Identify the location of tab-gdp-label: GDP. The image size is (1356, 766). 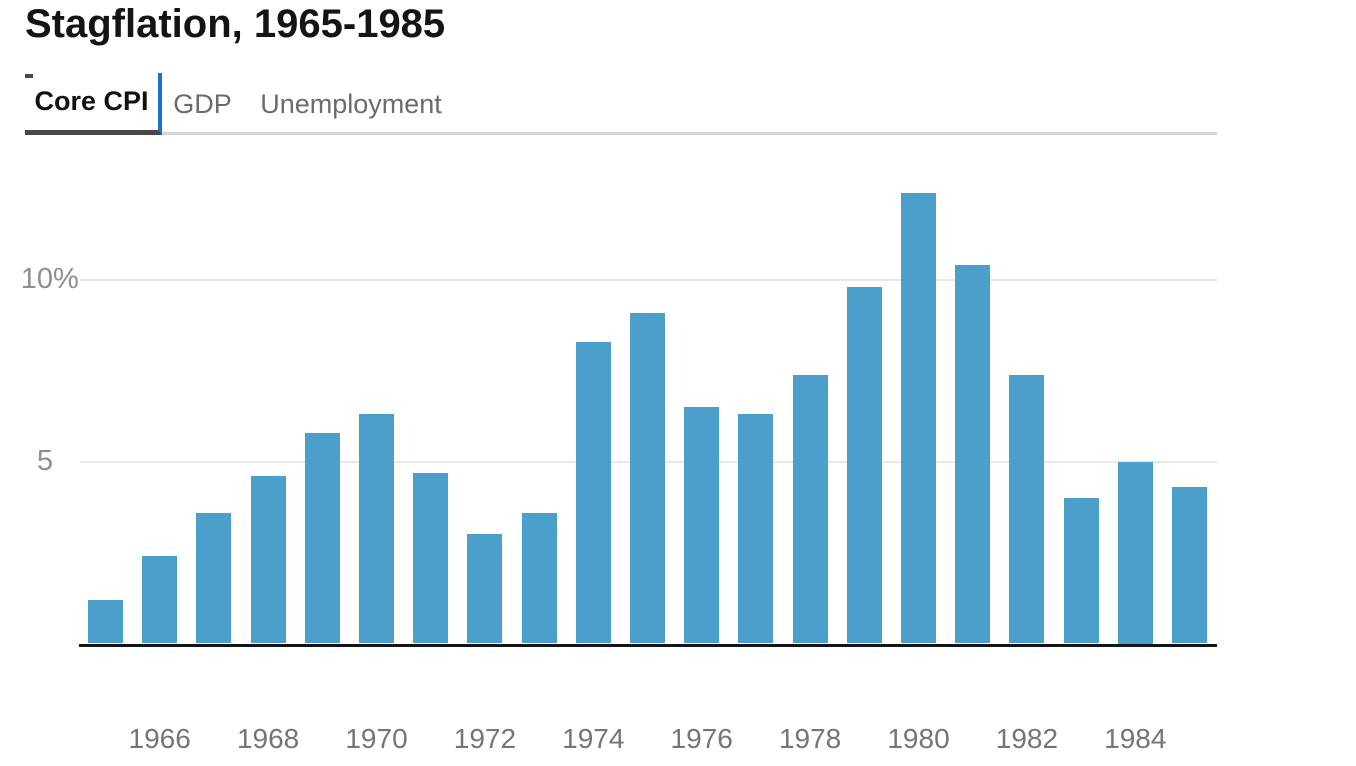
(202, 103).